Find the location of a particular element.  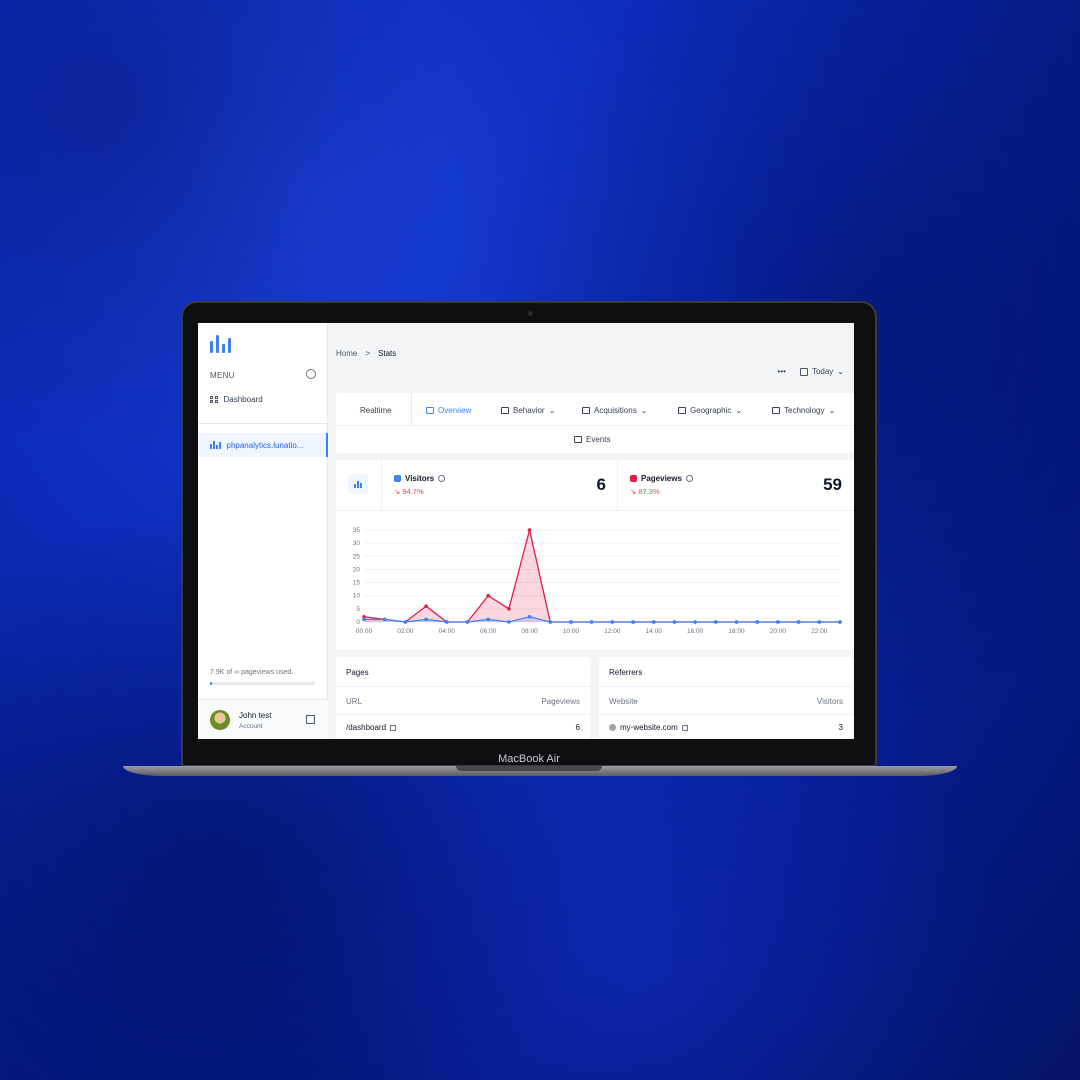

y-tick-label: 30 is located at coordinates (357, 543).